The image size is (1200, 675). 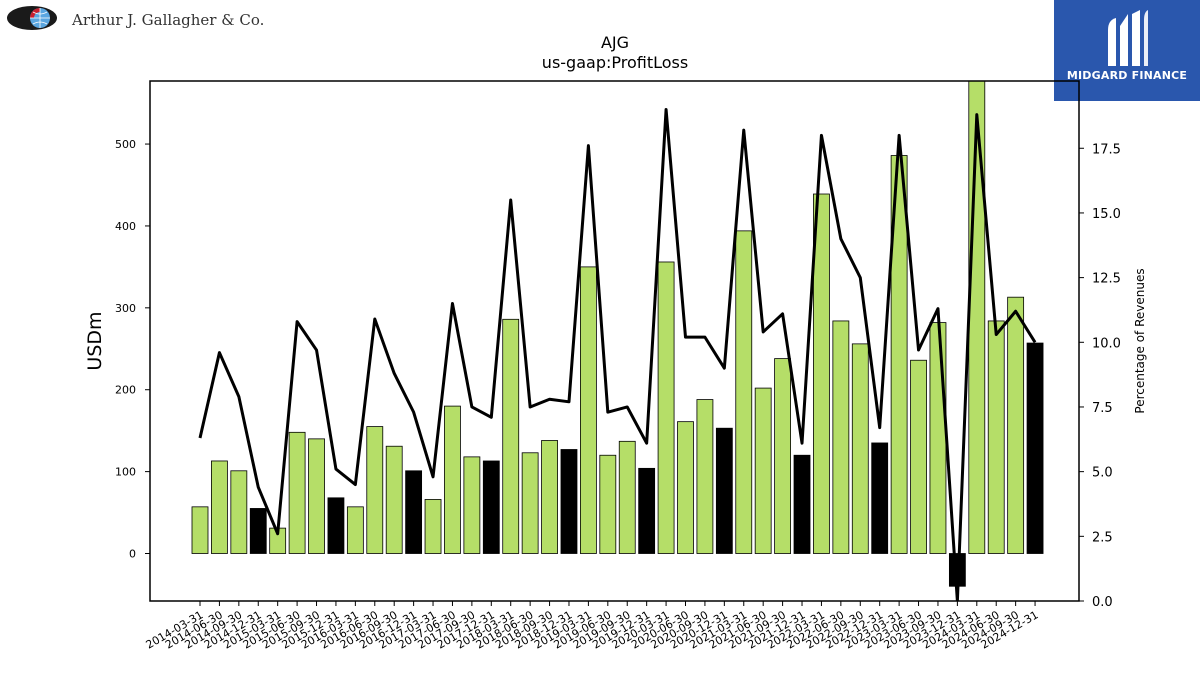 What do you see at coordinates (132, 554) in the screenshot?
I see `y-tick-label: 0` at bounding box center [132, 554].